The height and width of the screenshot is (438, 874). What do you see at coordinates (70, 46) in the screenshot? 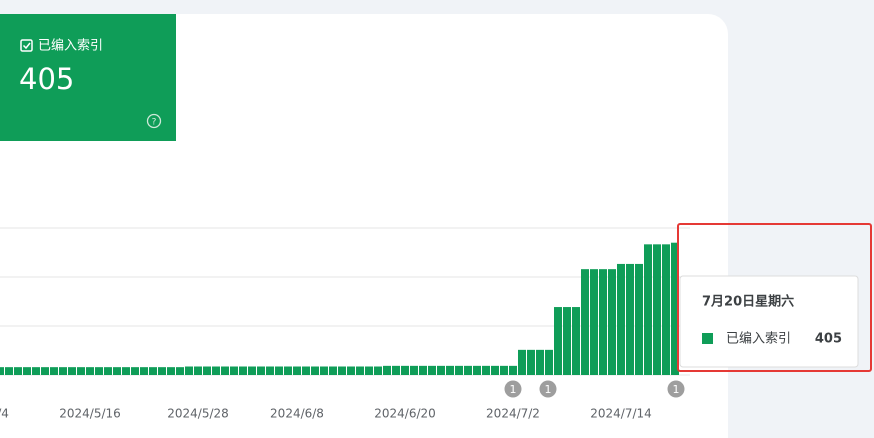
I see `kpi-label: 已编入索引` at bounding box center [70, 46].